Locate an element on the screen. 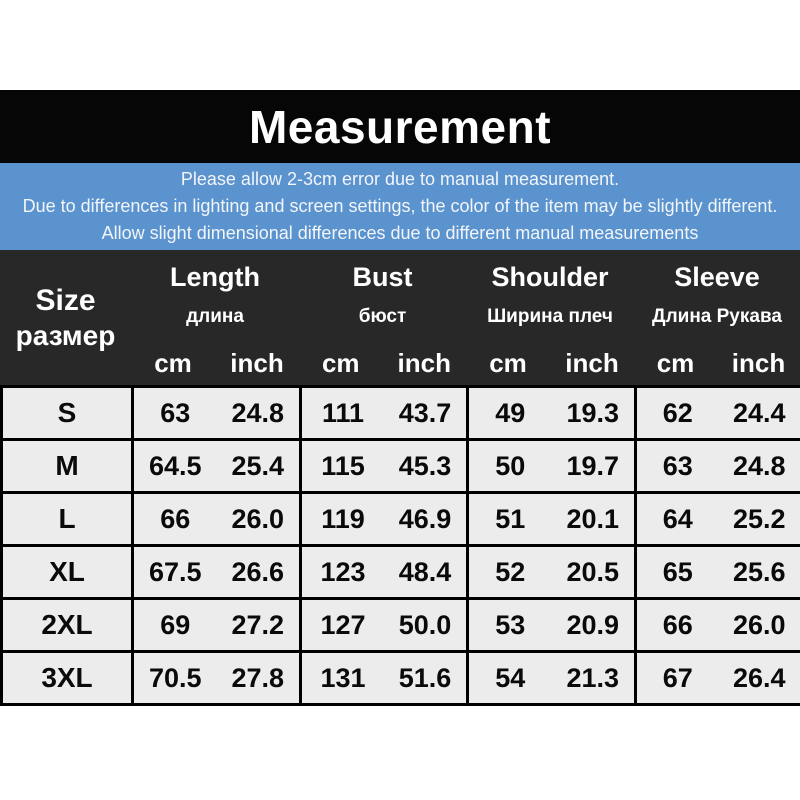 Image resolution: width=800 pixels, height=800 pixels. header-bust: Bust бюст cm inch is located at coordinates (382, 317).